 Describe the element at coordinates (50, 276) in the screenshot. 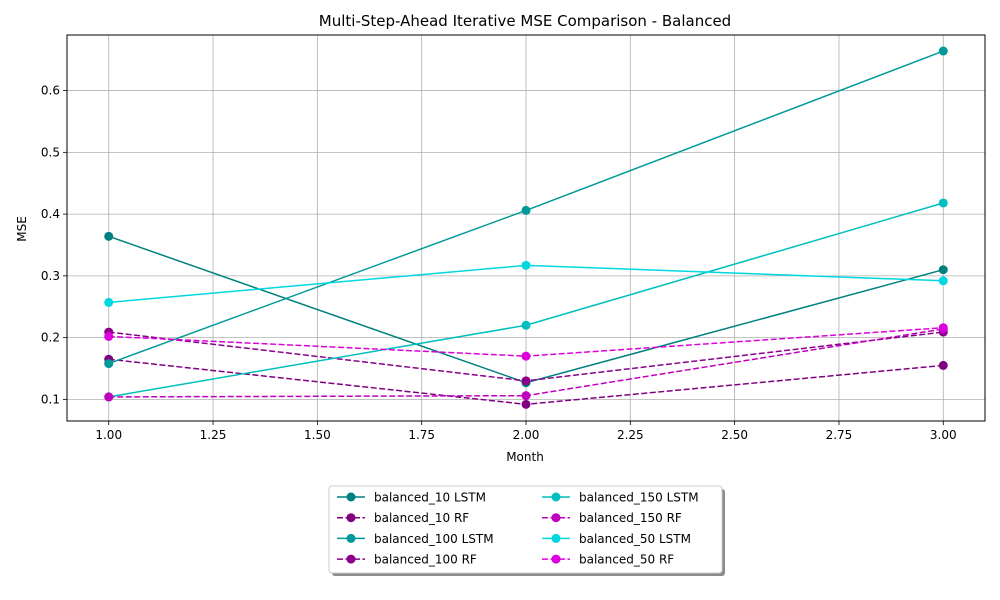

I see `y-tick-label: 0.3` at that location.